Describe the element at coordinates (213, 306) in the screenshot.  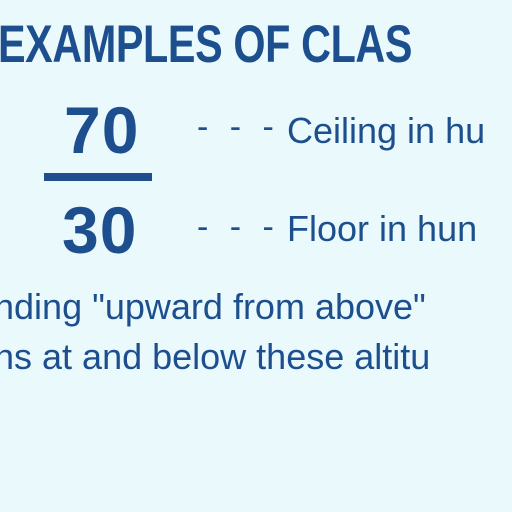
I see `note-line-1: nding "upward from above"` at that location.